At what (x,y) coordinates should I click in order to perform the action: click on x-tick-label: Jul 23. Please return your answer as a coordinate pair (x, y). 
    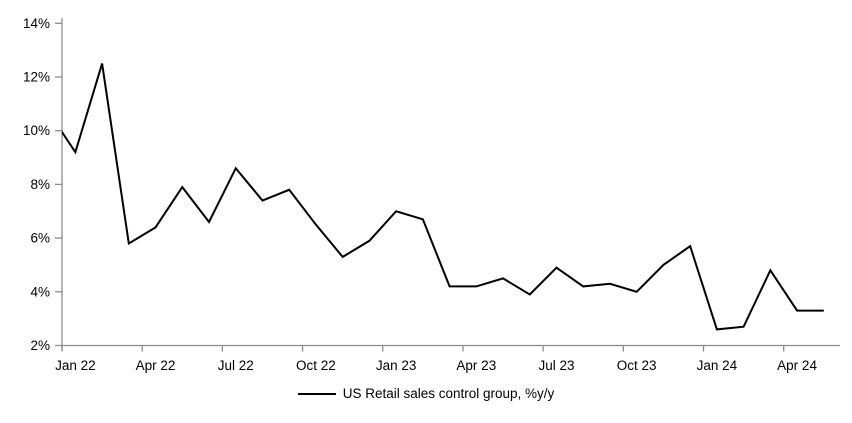
    Looking at the image, I should click on (556, 365).